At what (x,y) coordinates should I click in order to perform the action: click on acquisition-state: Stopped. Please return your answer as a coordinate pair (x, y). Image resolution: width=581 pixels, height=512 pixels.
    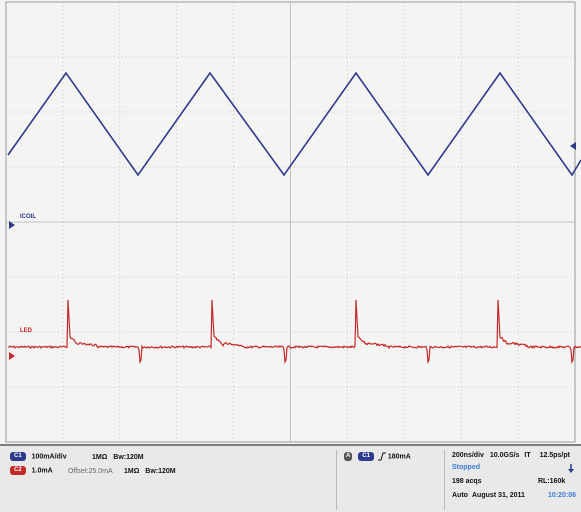
    Looking at the image, I should click on (466, 467).